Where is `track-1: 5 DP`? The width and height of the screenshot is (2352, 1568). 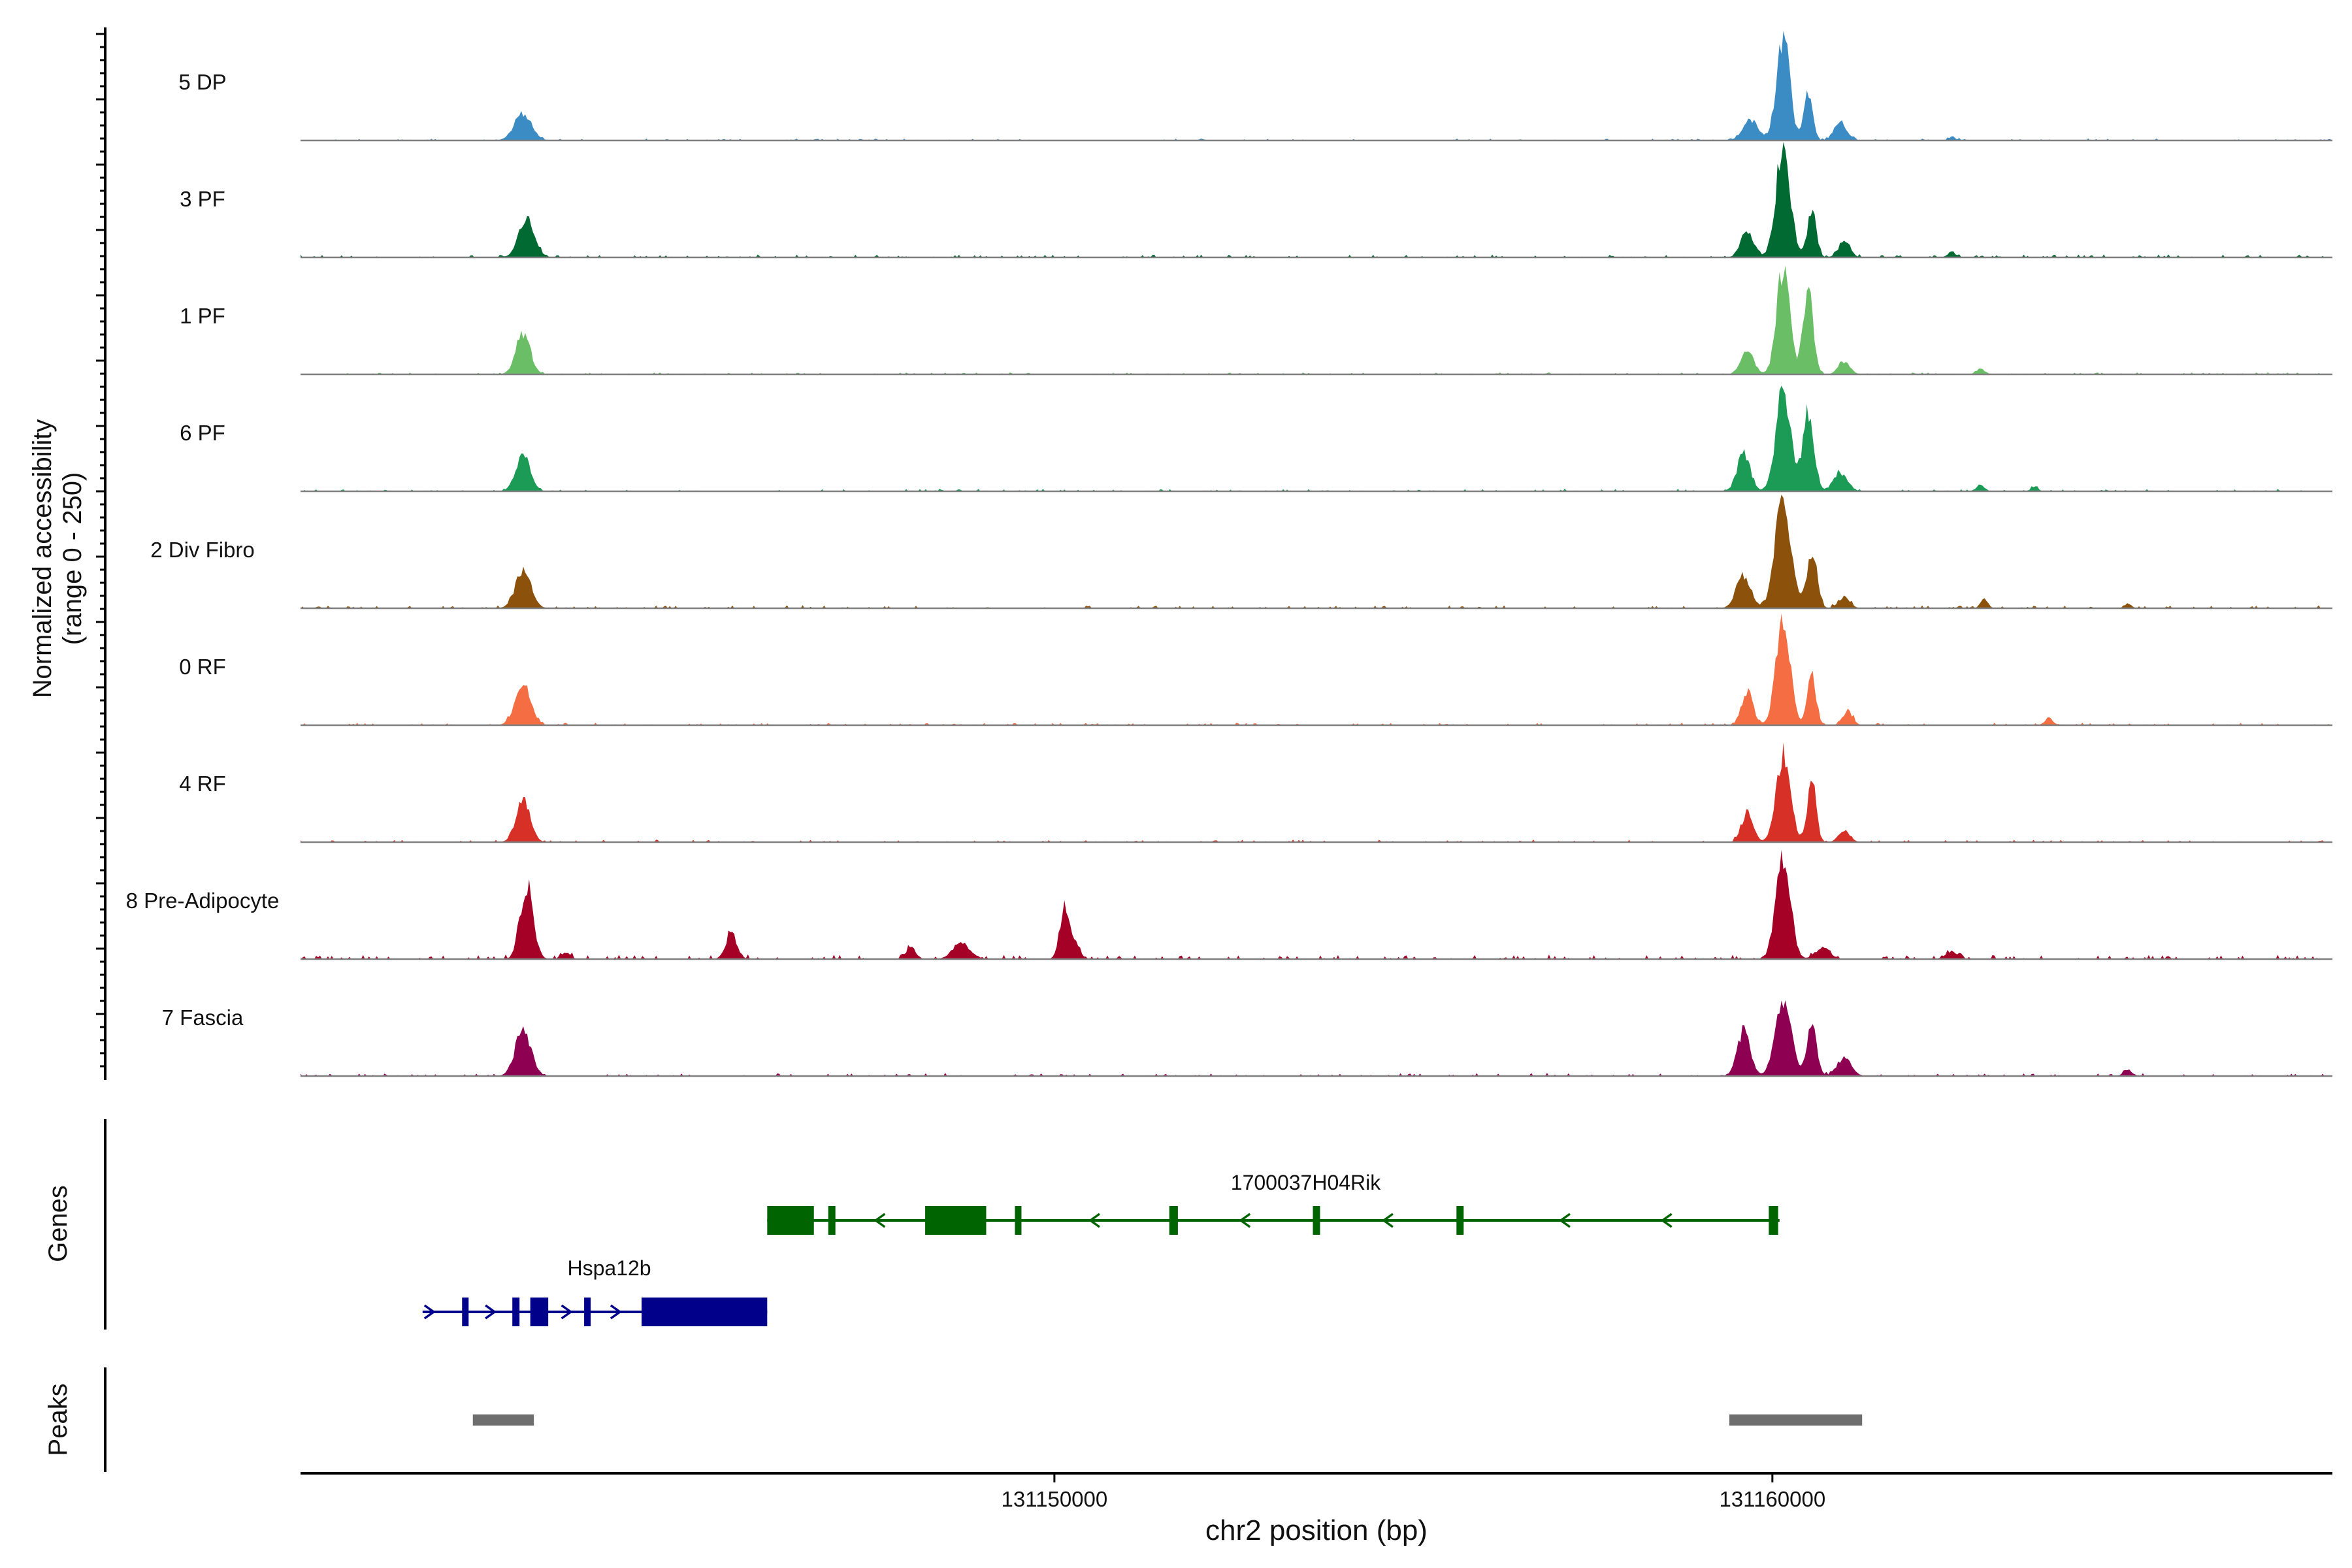
track-1: 5 DP is located at coordinates (1255, 86).